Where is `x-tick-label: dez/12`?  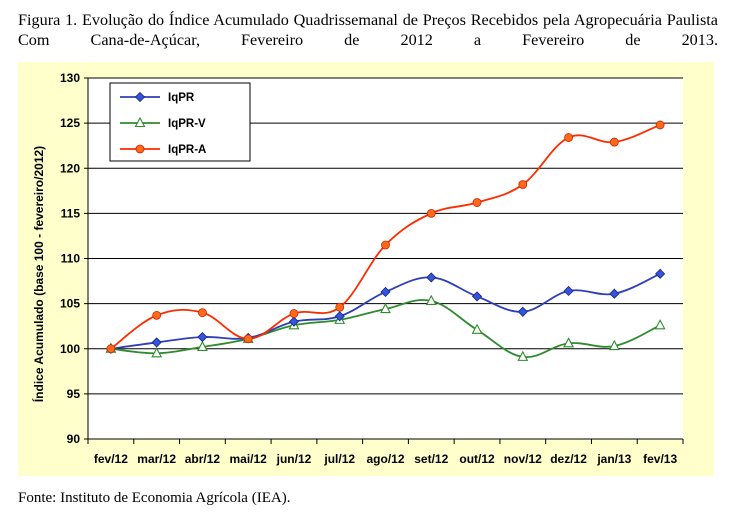 x-tick-label: dez/12 is located at coordinates (568, 459).